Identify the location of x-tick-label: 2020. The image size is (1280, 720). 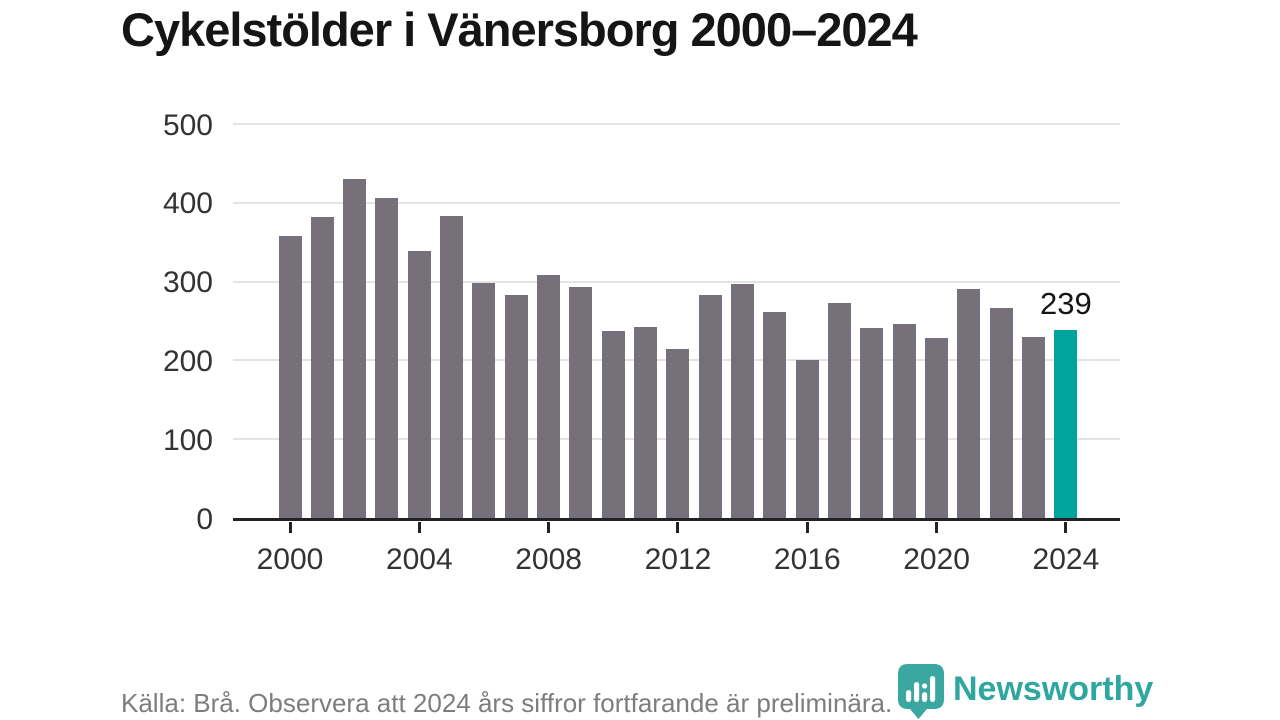
(936, 559).